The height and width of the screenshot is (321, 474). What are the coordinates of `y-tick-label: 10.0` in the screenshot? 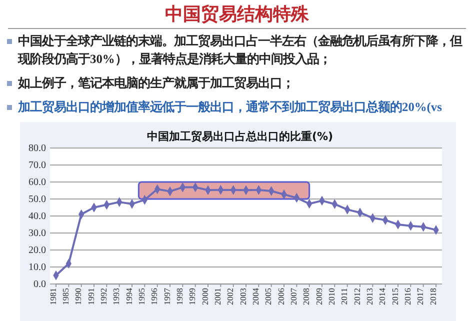 It's located at (37, 268).